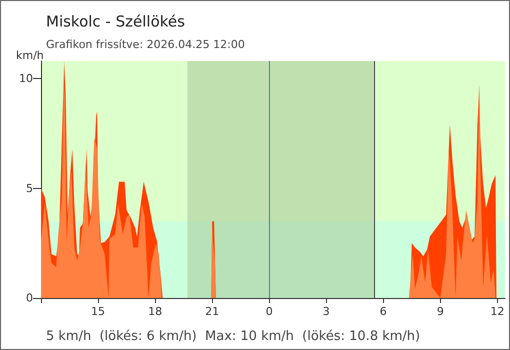  I want to click on x-tick-label: 12, so click(497, 311).